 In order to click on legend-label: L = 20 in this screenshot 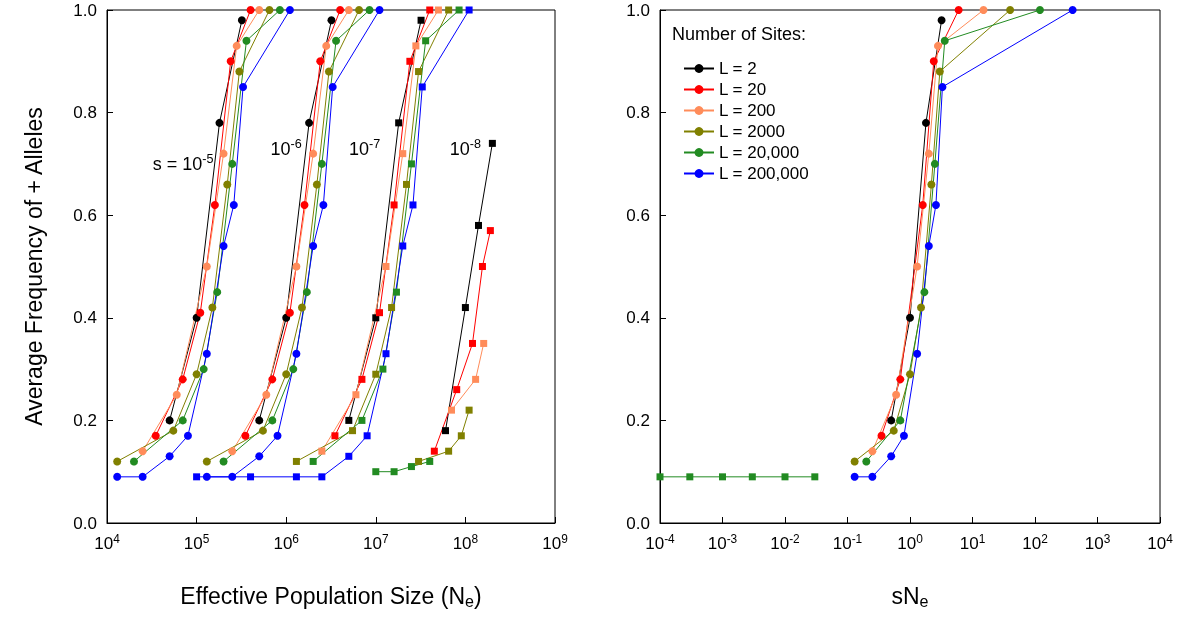, I will do `click(743, 89)`.